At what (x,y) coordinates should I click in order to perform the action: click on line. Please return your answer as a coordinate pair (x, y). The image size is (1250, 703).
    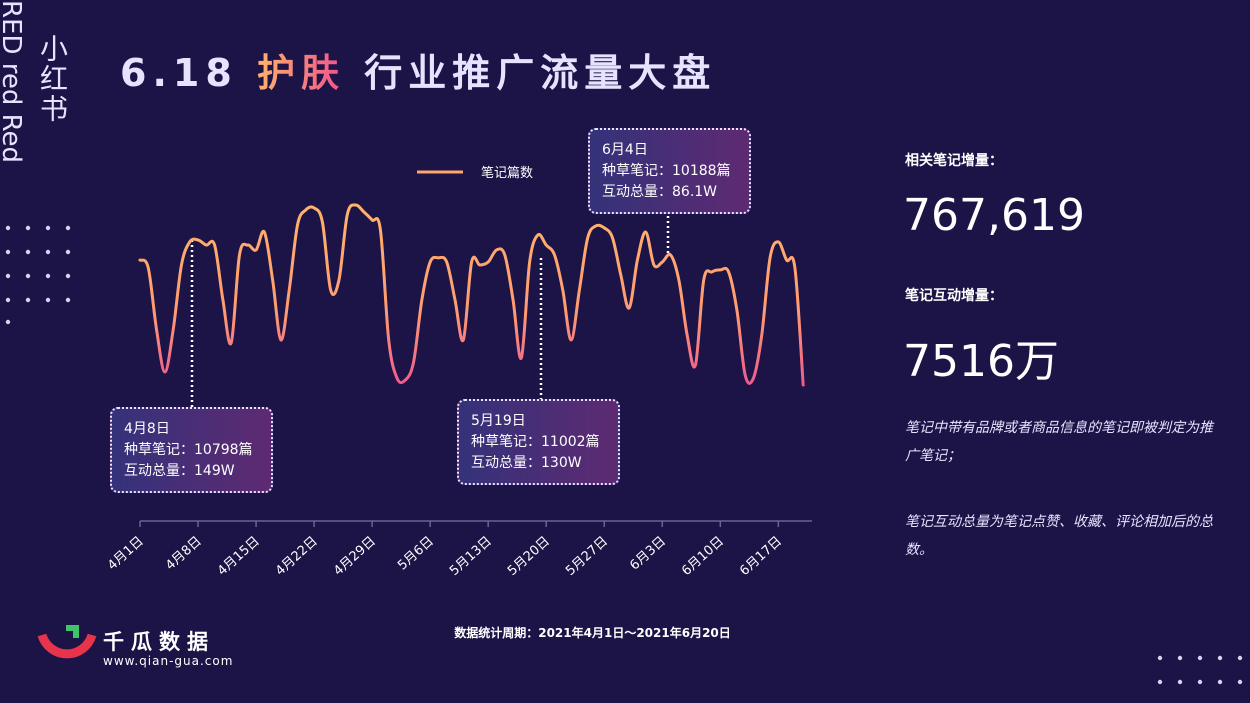
    Looking at the image, I should click on (471, 295).